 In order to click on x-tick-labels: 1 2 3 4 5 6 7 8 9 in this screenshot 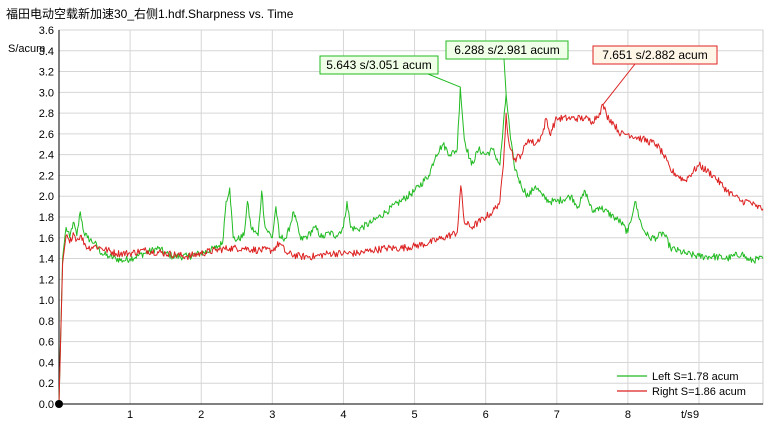, I will do `click(413, 415)`.